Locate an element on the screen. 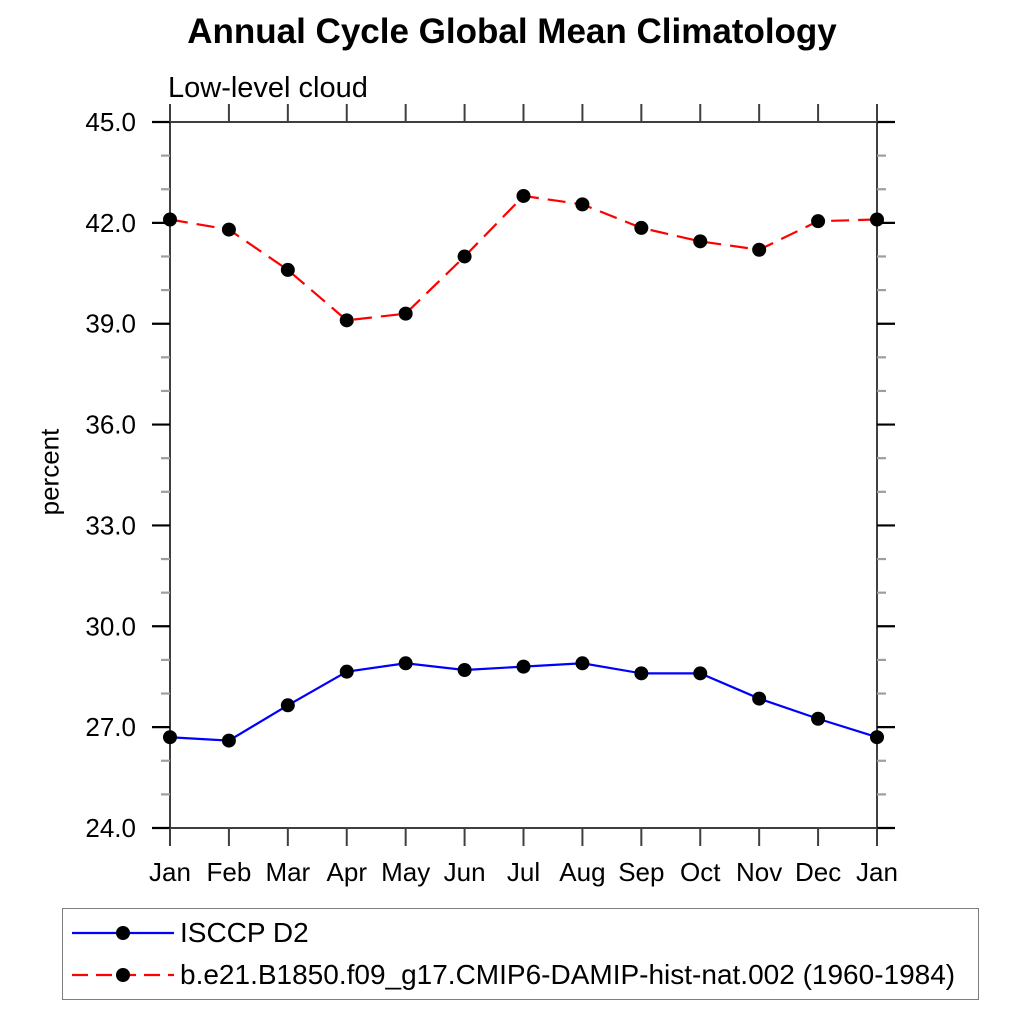 This screenshot has height=1024, width=1024. legend-line-sample-solid is located at coordinates (123, 933).